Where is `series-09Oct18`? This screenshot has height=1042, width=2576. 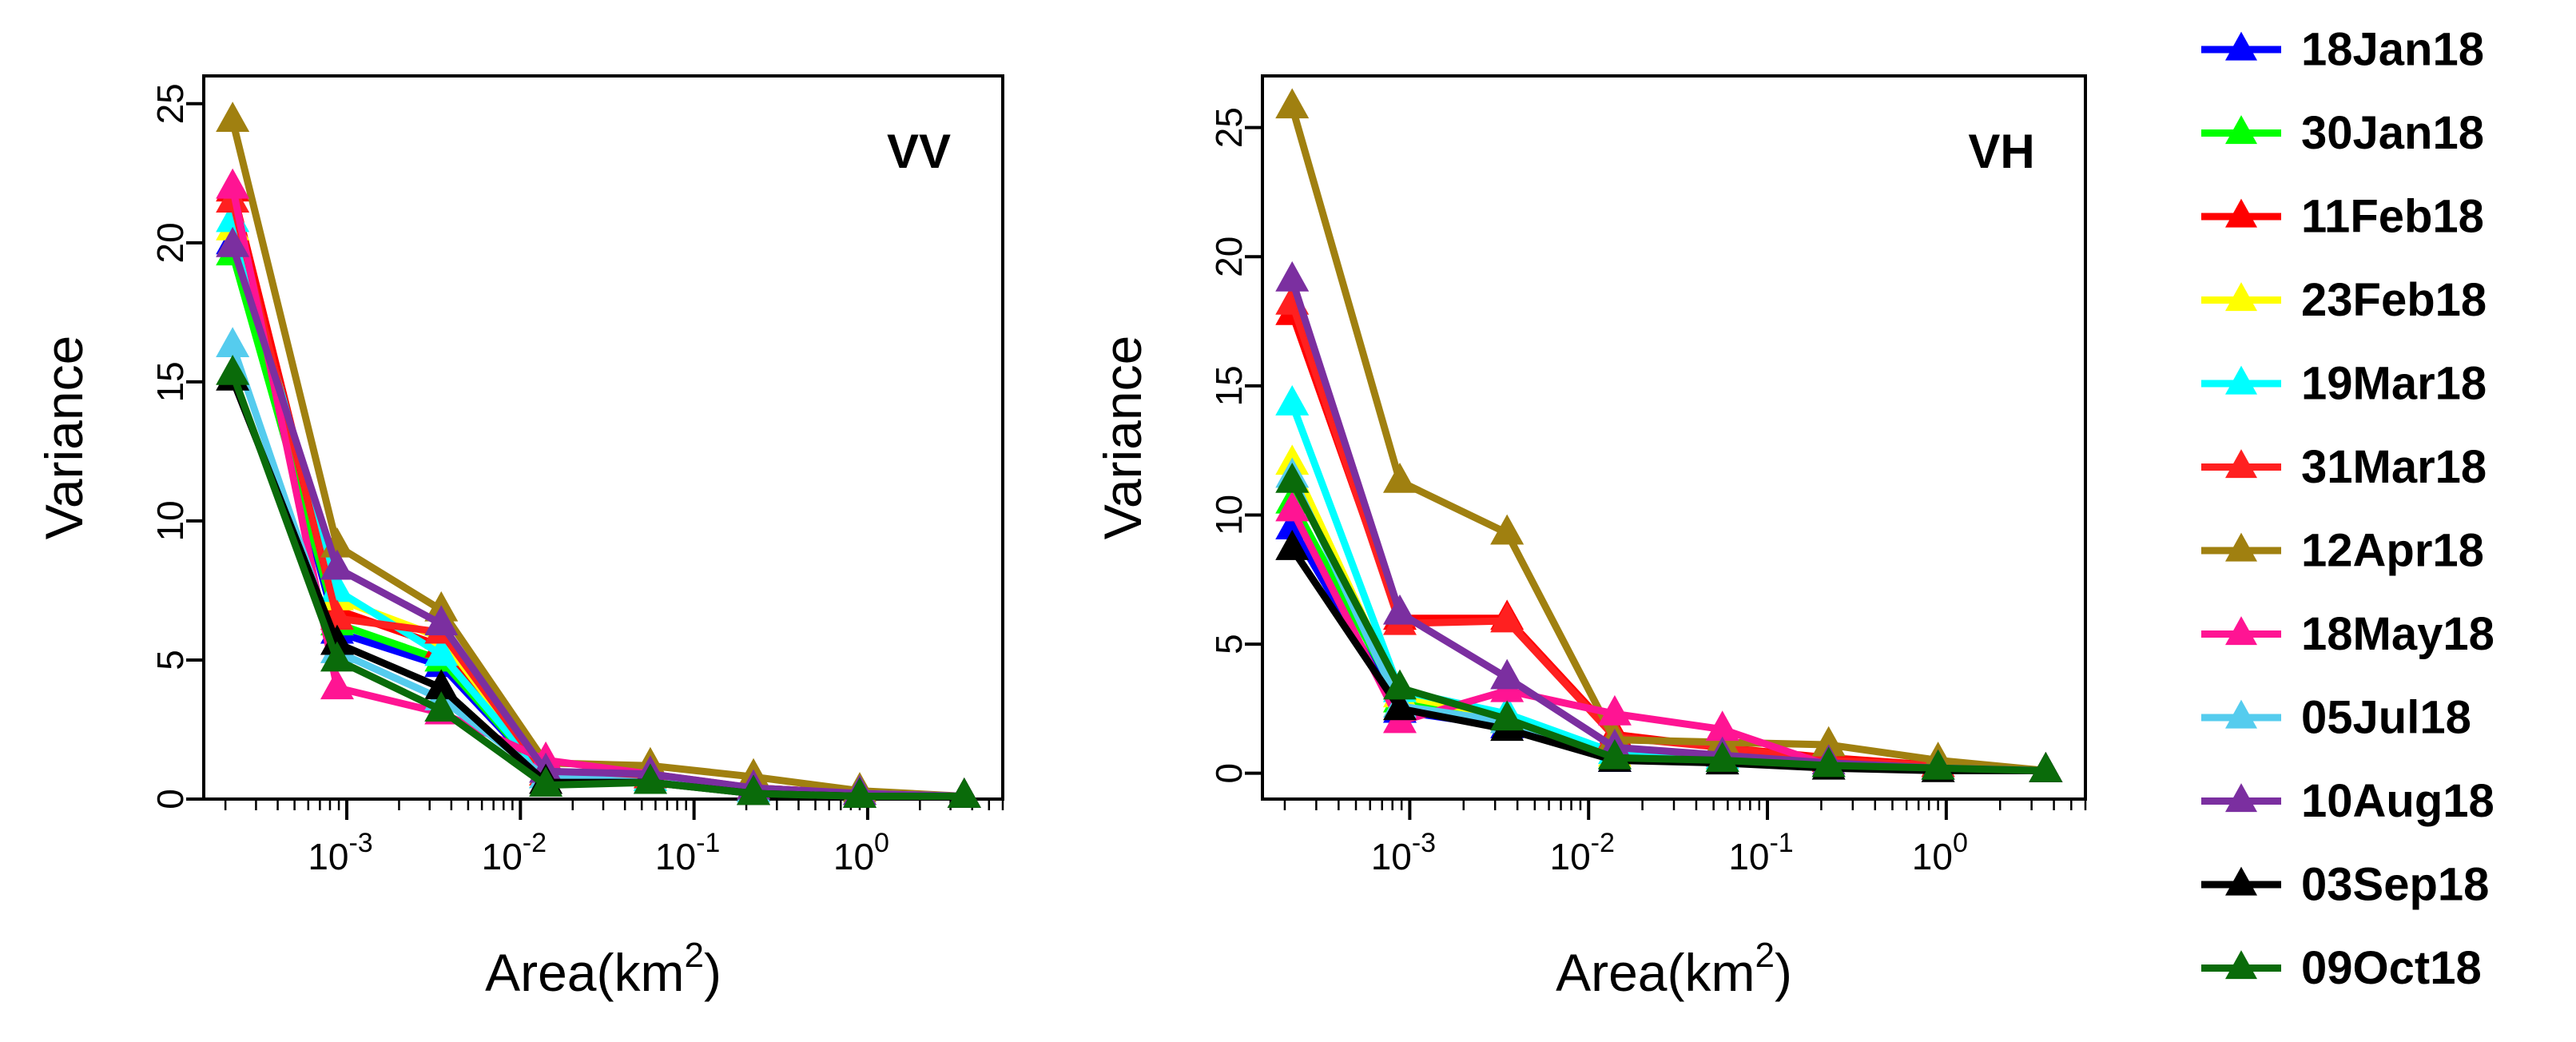 series-09Oct18 is located at coordinates (1669, 623).